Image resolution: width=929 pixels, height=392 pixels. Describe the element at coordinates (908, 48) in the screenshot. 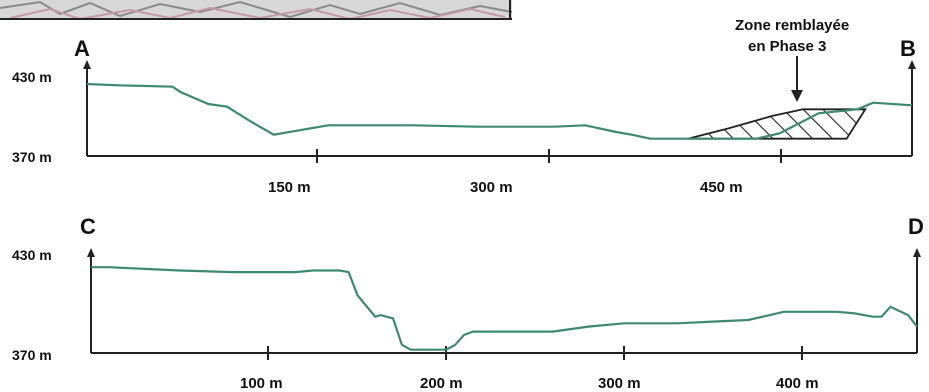

I see `profile-end-label: B` at that location.